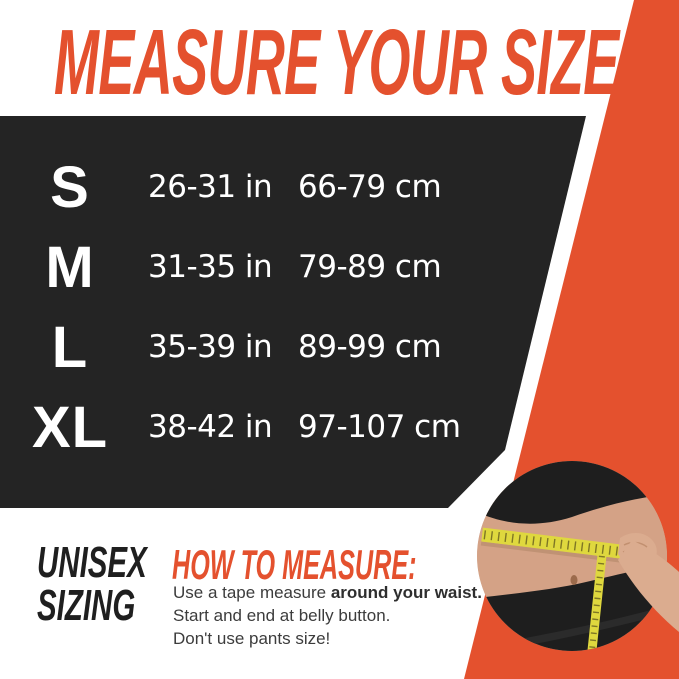  I want to click on instruction-line-1-bold: around your waist., so click(406, 592).